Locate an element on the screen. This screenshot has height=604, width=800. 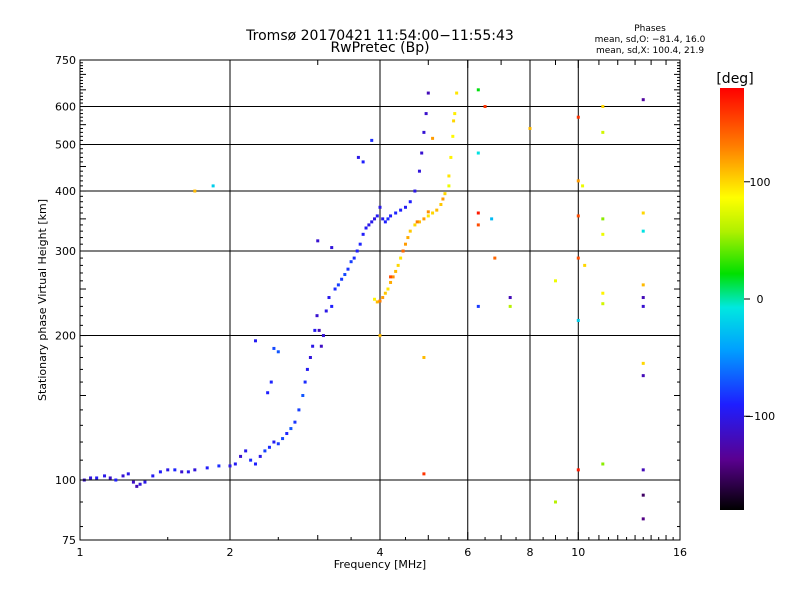
x-tick-label: 10 is located at coordinates (578, 552).